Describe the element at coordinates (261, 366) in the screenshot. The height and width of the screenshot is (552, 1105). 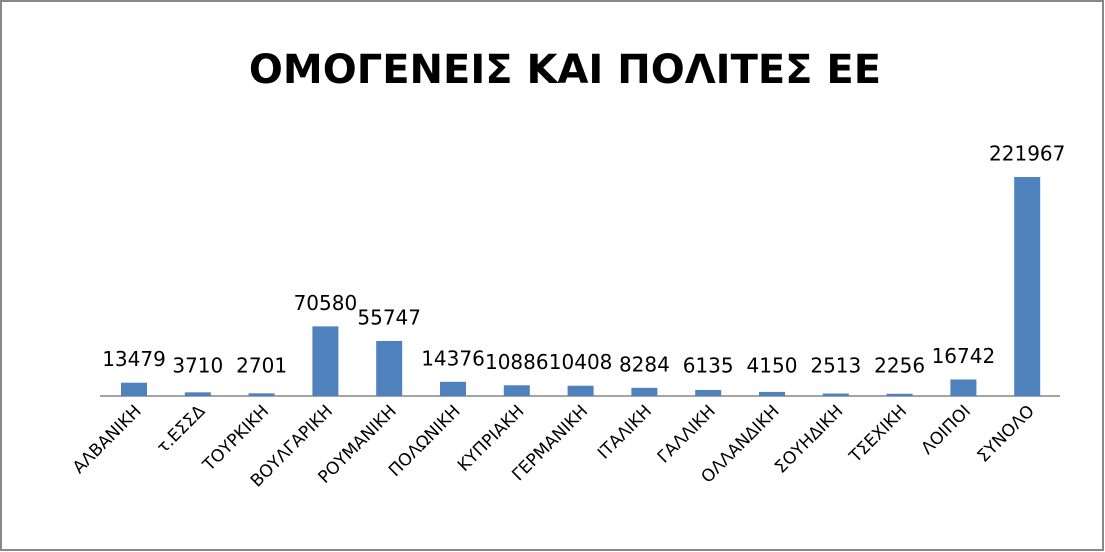
I see `data-label: 2701` at that location.